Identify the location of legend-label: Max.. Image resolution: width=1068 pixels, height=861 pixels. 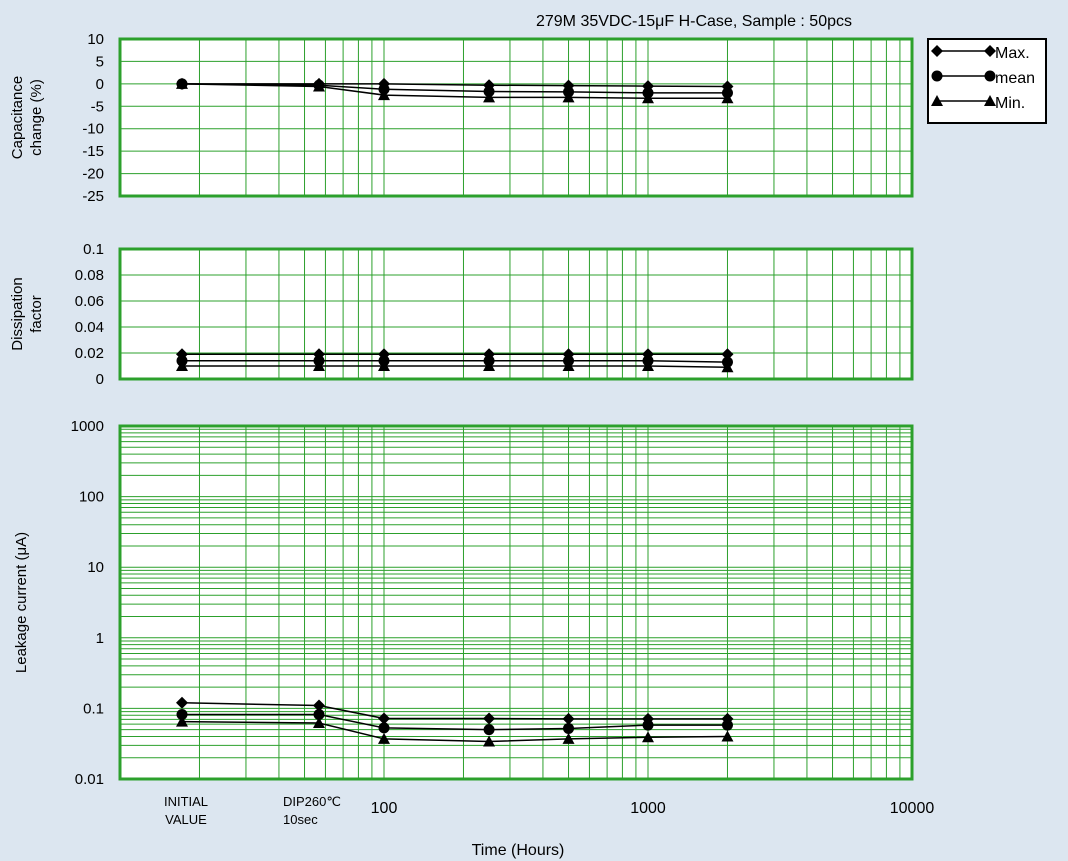
(1012, 53).